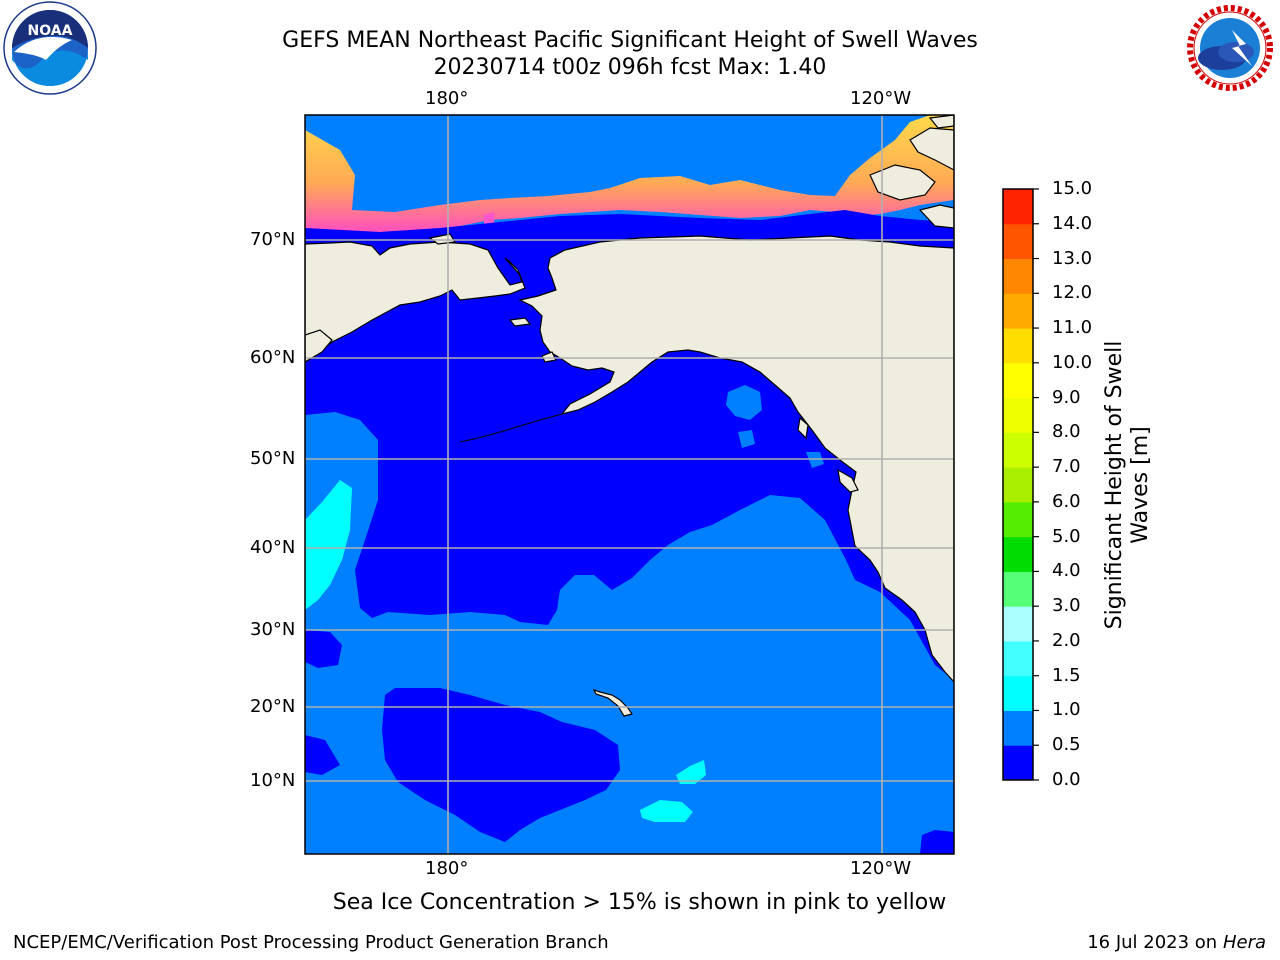 Image resolution: width=1280 pixels, height=960 pixels. Describe the element at coordinates (273, 780) in the screenshot. I see `lat-tick-10n: 10°N` at that location.